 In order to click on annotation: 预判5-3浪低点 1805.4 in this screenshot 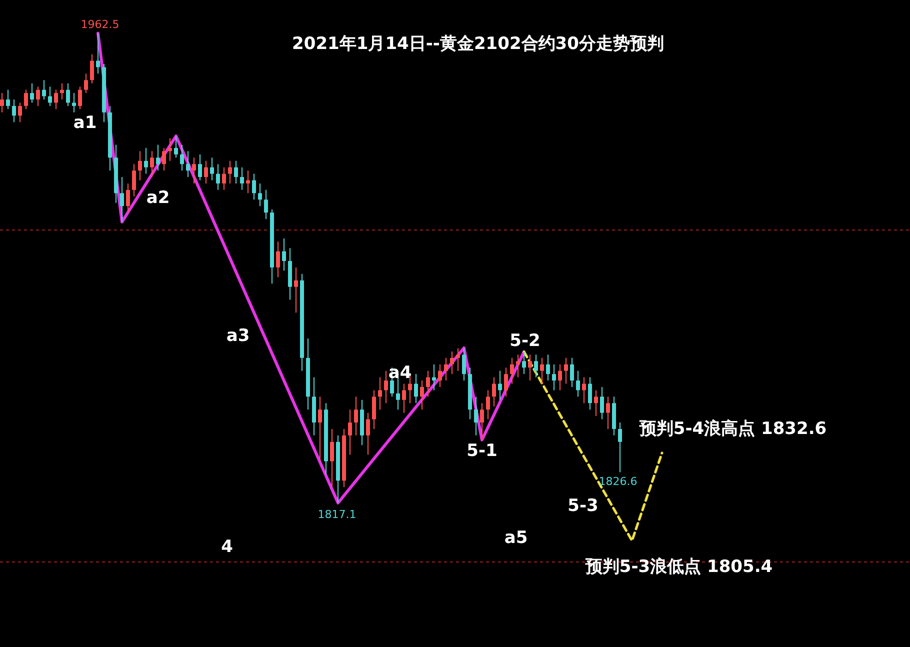, I will do `click(678, 567)`.